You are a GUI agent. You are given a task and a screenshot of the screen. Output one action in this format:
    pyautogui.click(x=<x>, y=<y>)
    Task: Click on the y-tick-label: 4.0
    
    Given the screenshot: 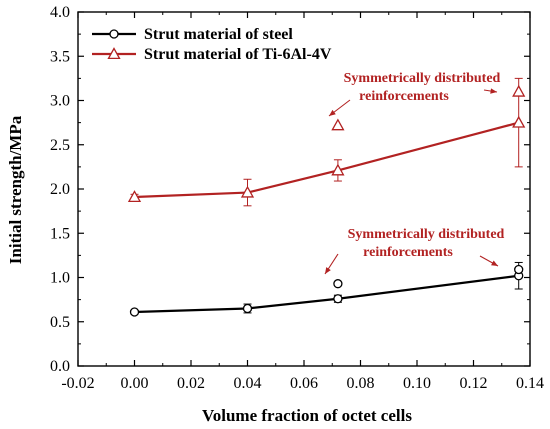 What is the action you would take?
    pyautogui.click(x=60, y=12)
    